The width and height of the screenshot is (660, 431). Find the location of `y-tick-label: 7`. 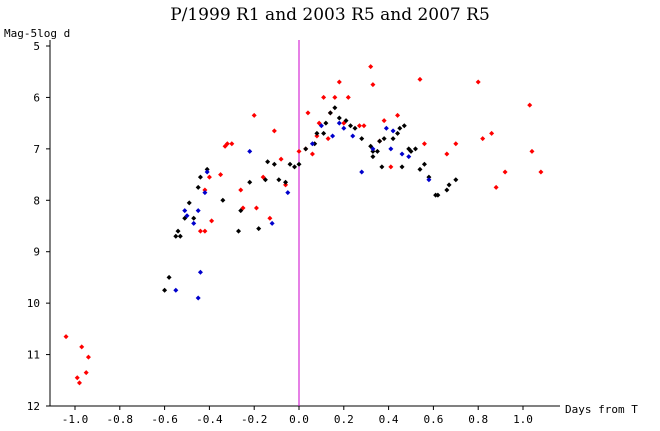

y-tick-label: 7 is located at coordinates (36, 149).